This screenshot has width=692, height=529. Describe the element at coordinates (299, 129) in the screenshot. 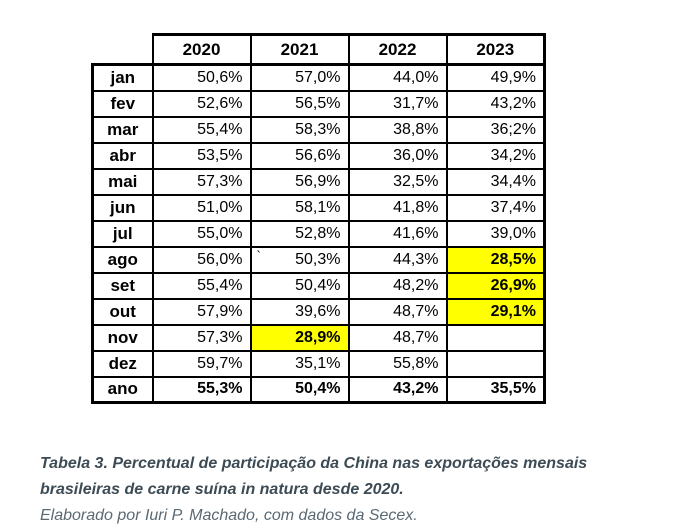

I see `cell-mar-2021: 58,3%` at that location.